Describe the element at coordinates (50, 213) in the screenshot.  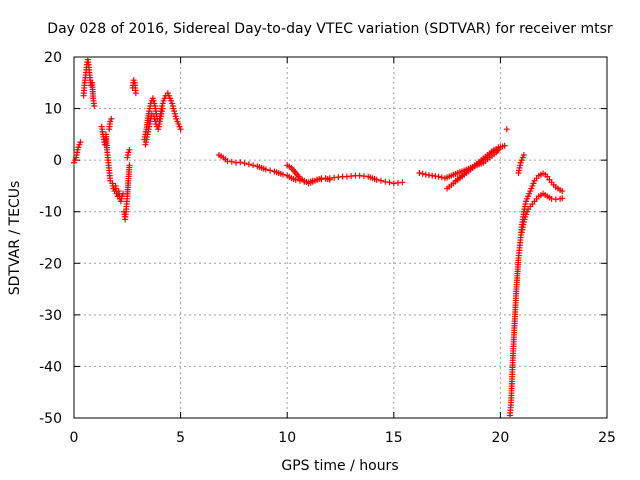
I see `y-tick-label: -10` at that location.